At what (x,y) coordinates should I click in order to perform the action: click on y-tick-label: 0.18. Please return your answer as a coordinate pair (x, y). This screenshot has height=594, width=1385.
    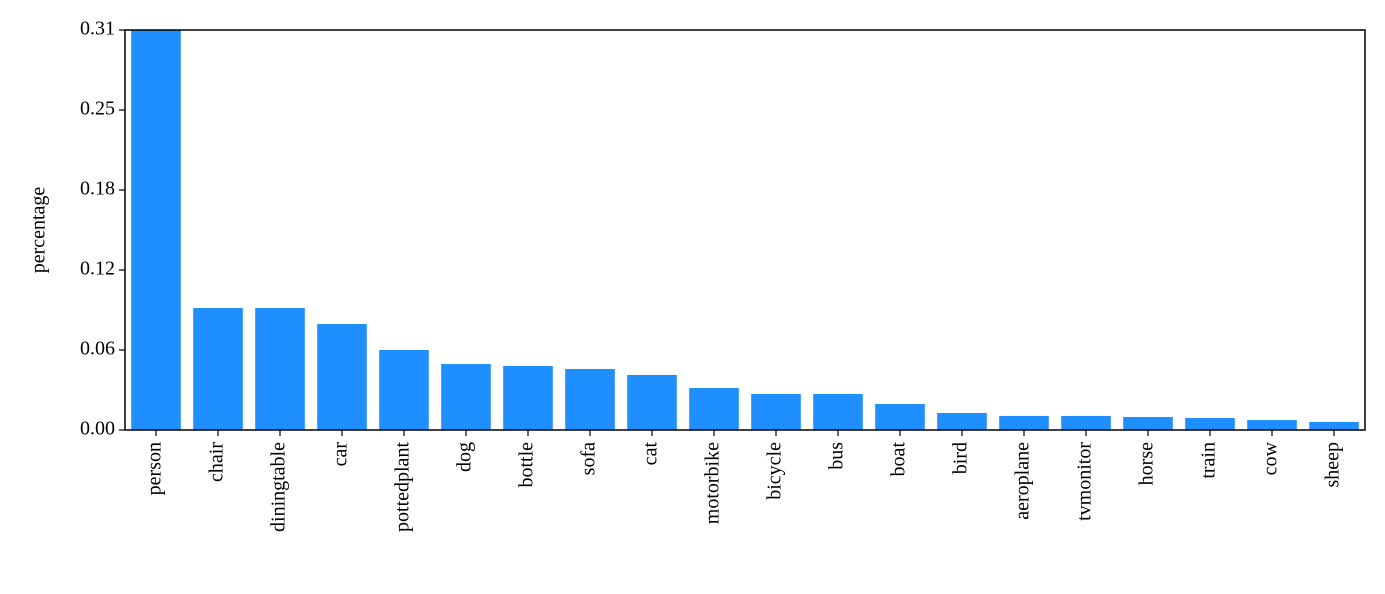
    Looking at the image, I should click on (97, 189).